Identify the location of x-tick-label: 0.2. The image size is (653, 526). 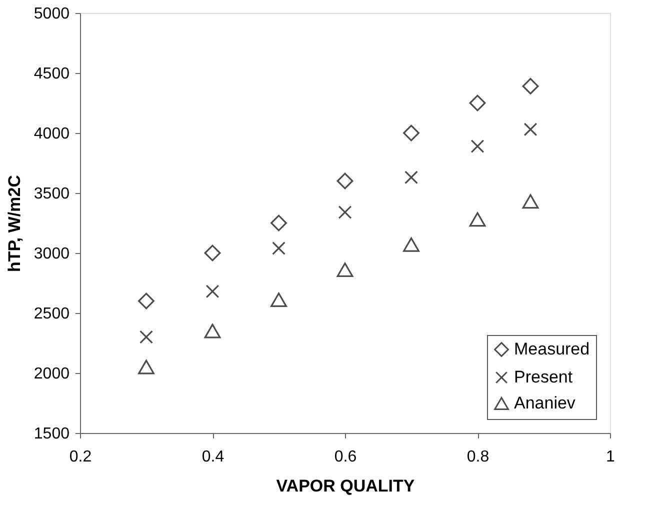
(80, 457).